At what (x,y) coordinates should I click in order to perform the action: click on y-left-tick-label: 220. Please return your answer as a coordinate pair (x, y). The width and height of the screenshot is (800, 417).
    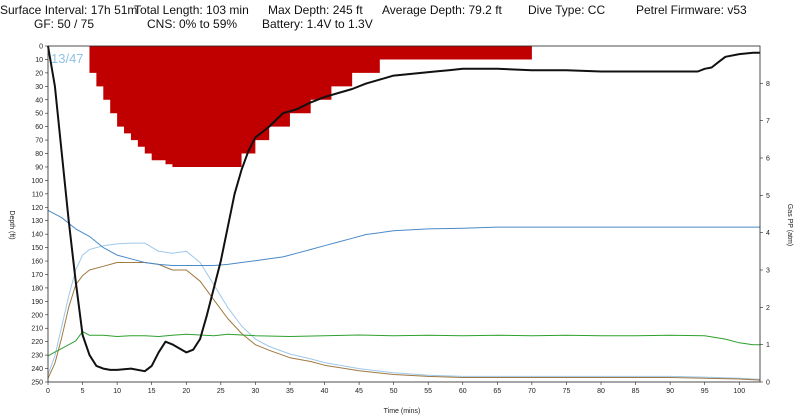
    Looking at the image, I should click on (37, 342).